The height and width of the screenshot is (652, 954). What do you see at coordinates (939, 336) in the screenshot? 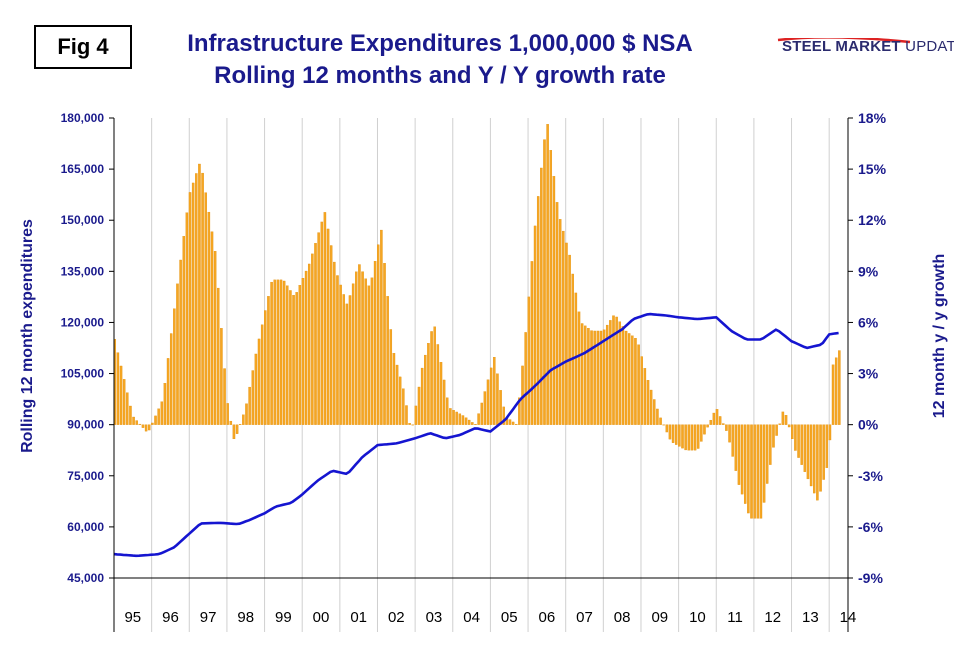
I see `y-axis-right-label: 12 month y / y growth` at bounding box center [939, 336].